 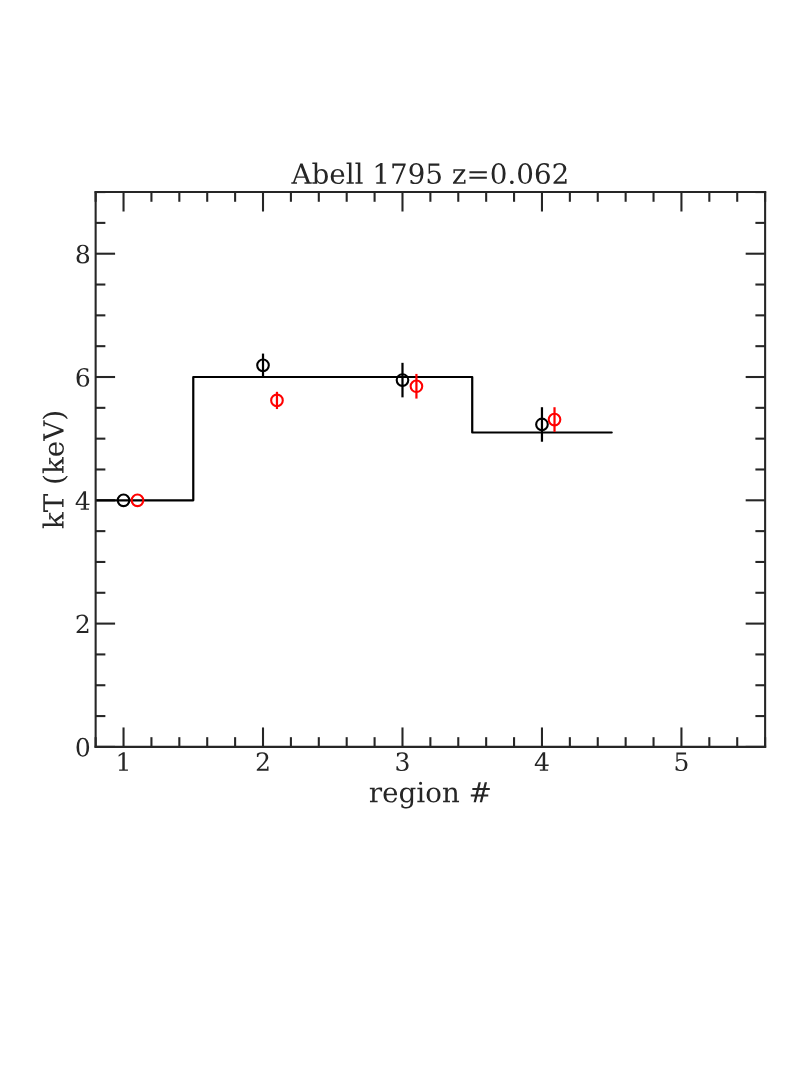 I want to click on y-tick-label: 4, so click(x=82, y=500).